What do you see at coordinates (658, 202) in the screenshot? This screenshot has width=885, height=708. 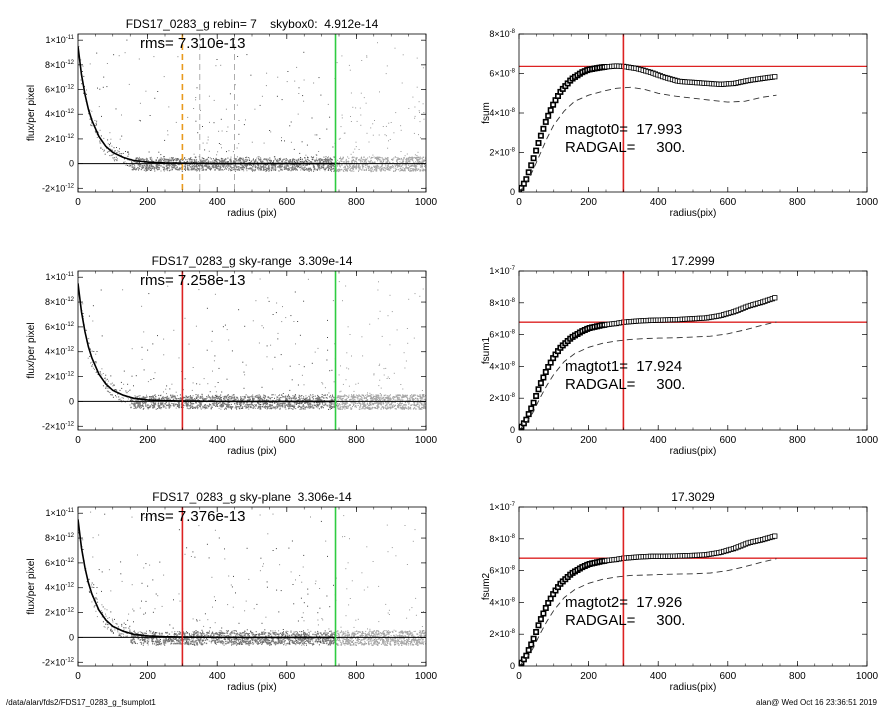 I see `x-tick-label: 400` at bounding box center [658, 202].